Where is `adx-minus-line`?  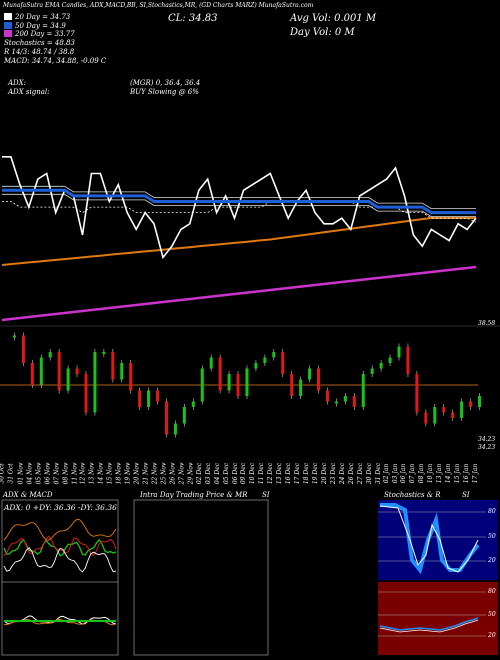
adx-minus-line is located at coordinates (60, 546).